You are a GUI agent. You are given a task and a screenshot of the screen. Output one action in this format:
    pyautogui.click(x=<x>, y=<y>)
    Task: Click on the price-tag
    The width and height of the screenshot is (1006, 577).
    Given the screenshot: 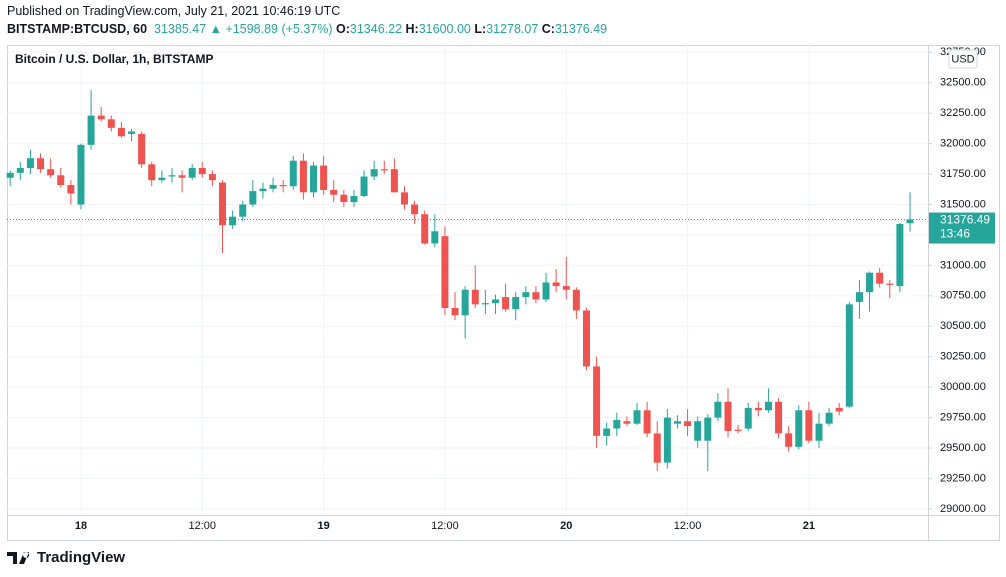 What is the action you would take?
    pyautogui.click(x=962, y=228)
    